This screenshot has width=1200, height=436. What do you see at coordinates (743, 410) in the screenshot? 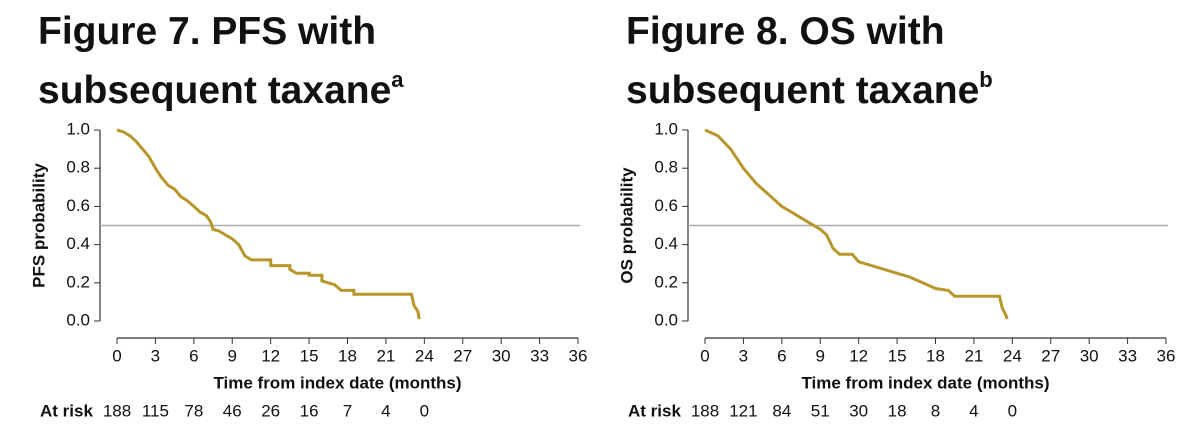
I see `at-risk-value: 121` at bounding box center [743, 410].